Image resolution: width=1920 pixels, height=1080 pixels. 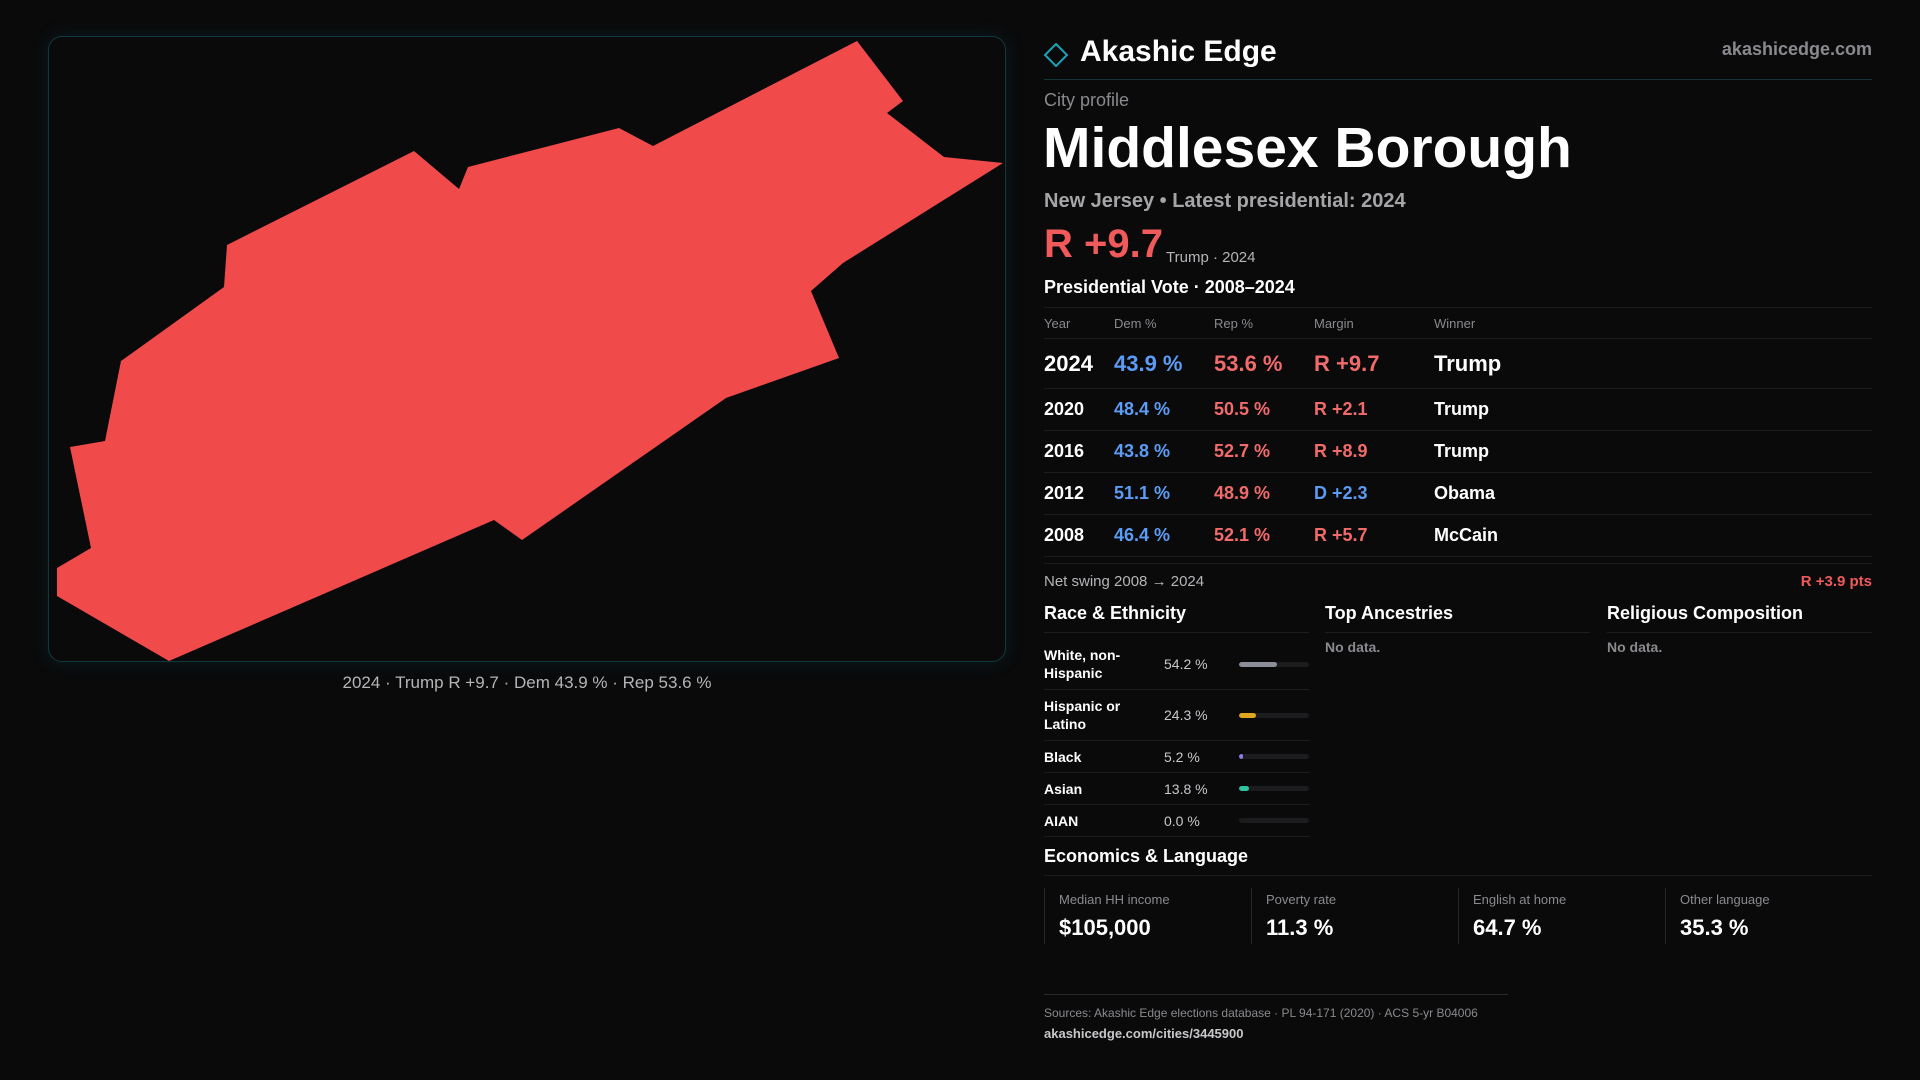 What do you see at coordinates (1520, 899) in the screenshot?
I see `stat-label: English at home` at bounding box center [1520, 899].